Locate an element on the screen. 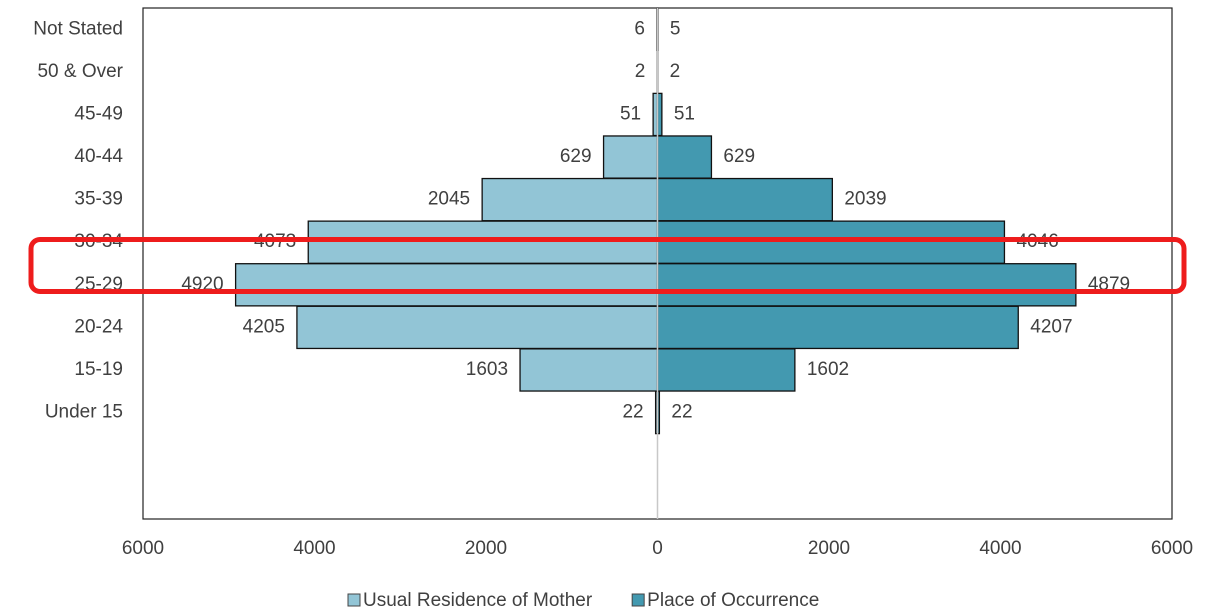  y-tick-label: 45-49 is located at coordinates (98, 113).